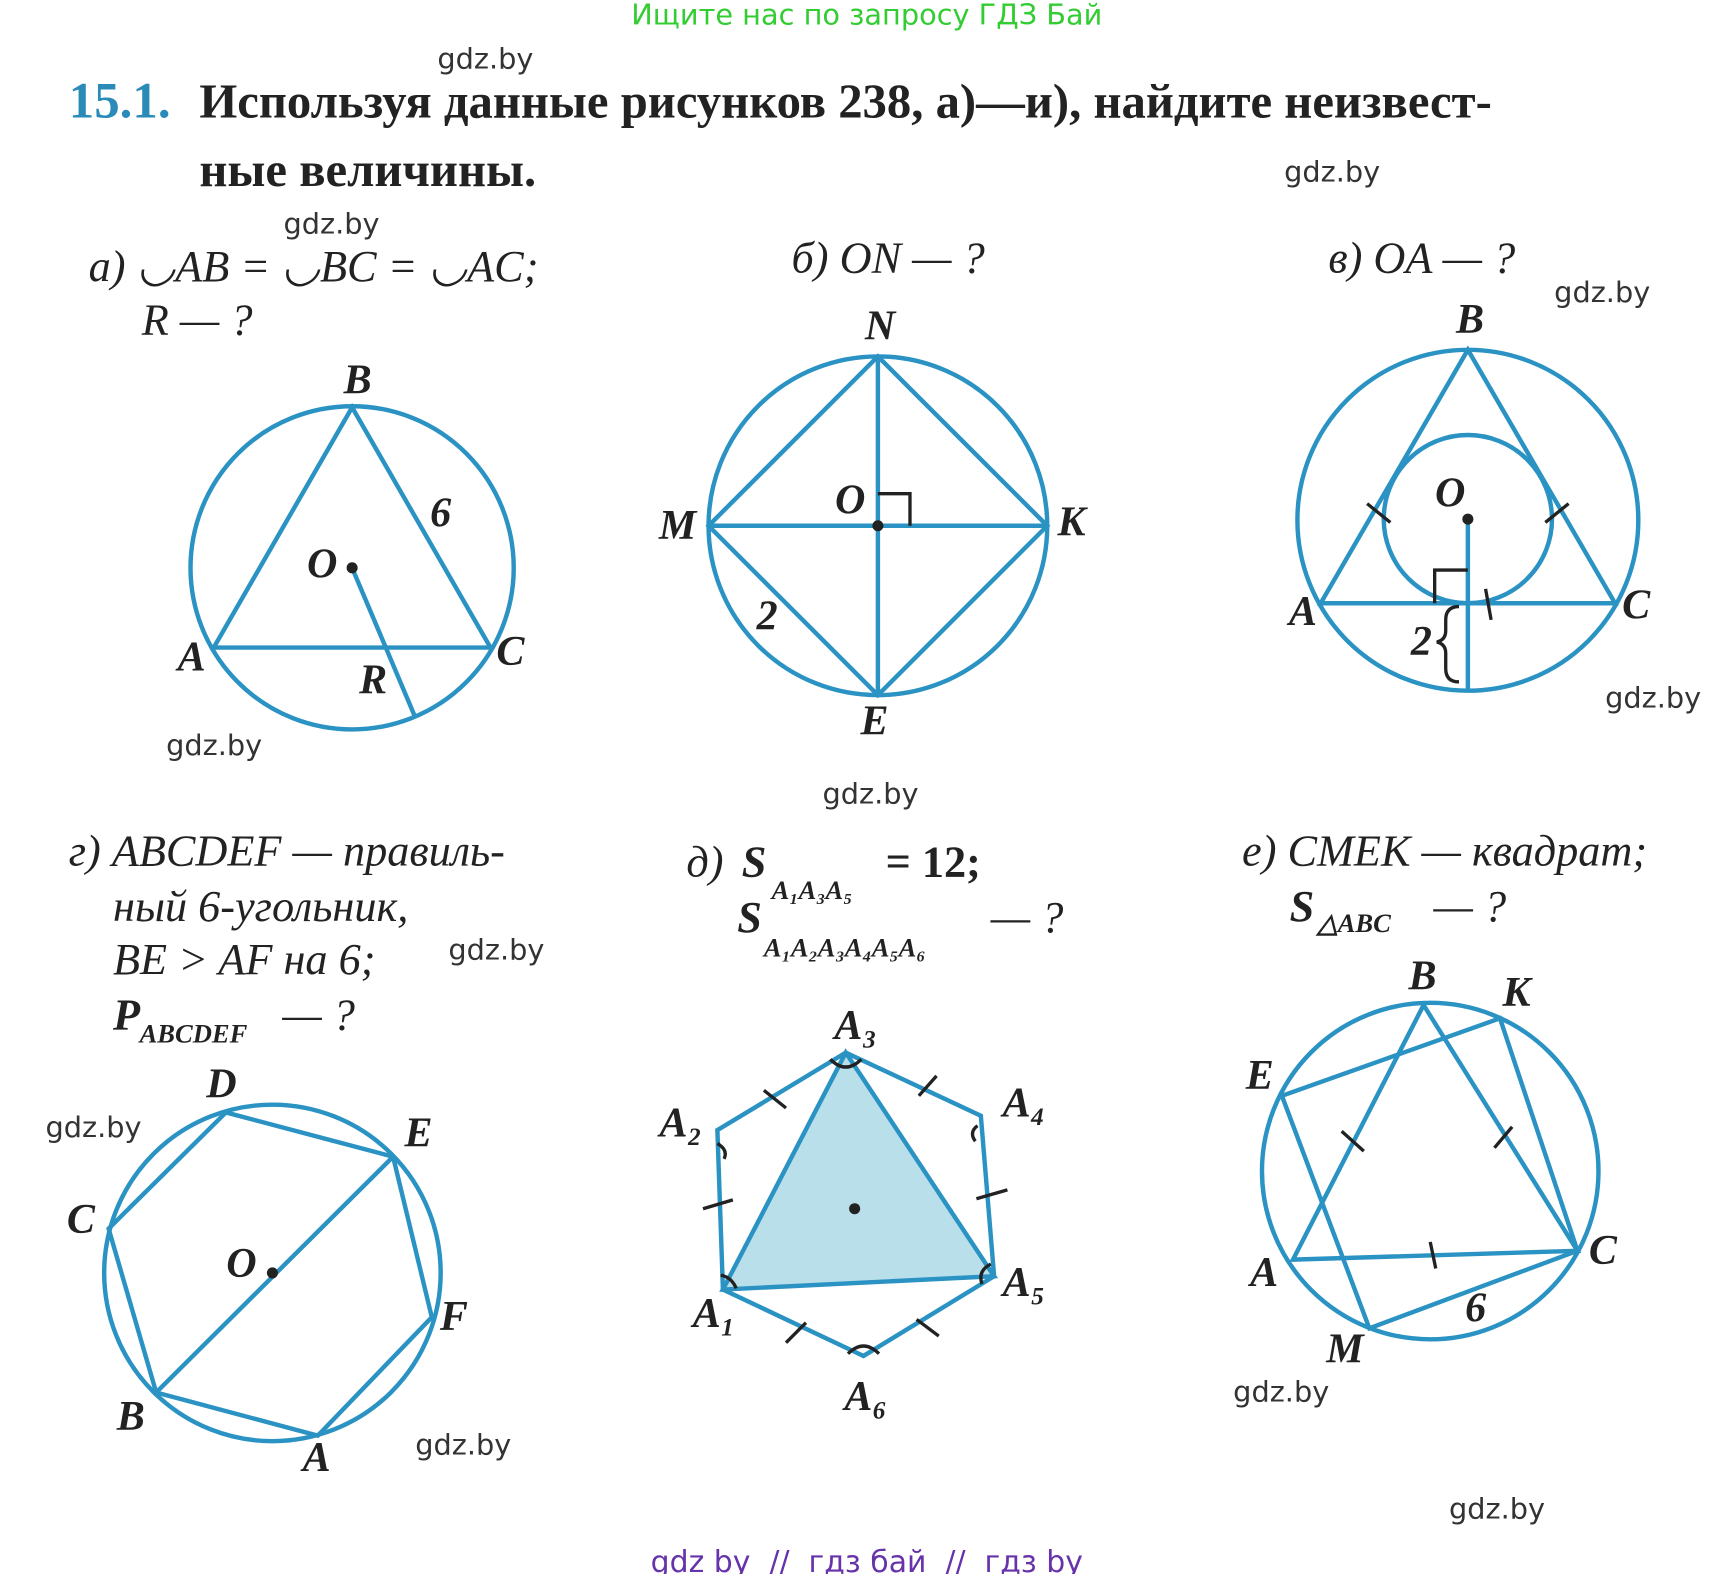 The height and width of the screenshot is (1574, 1727). Describe the element at coordinates (873, 488) in the screenshot. I see `figure-b: б) ON — ? N O M K 2 E` at that location.